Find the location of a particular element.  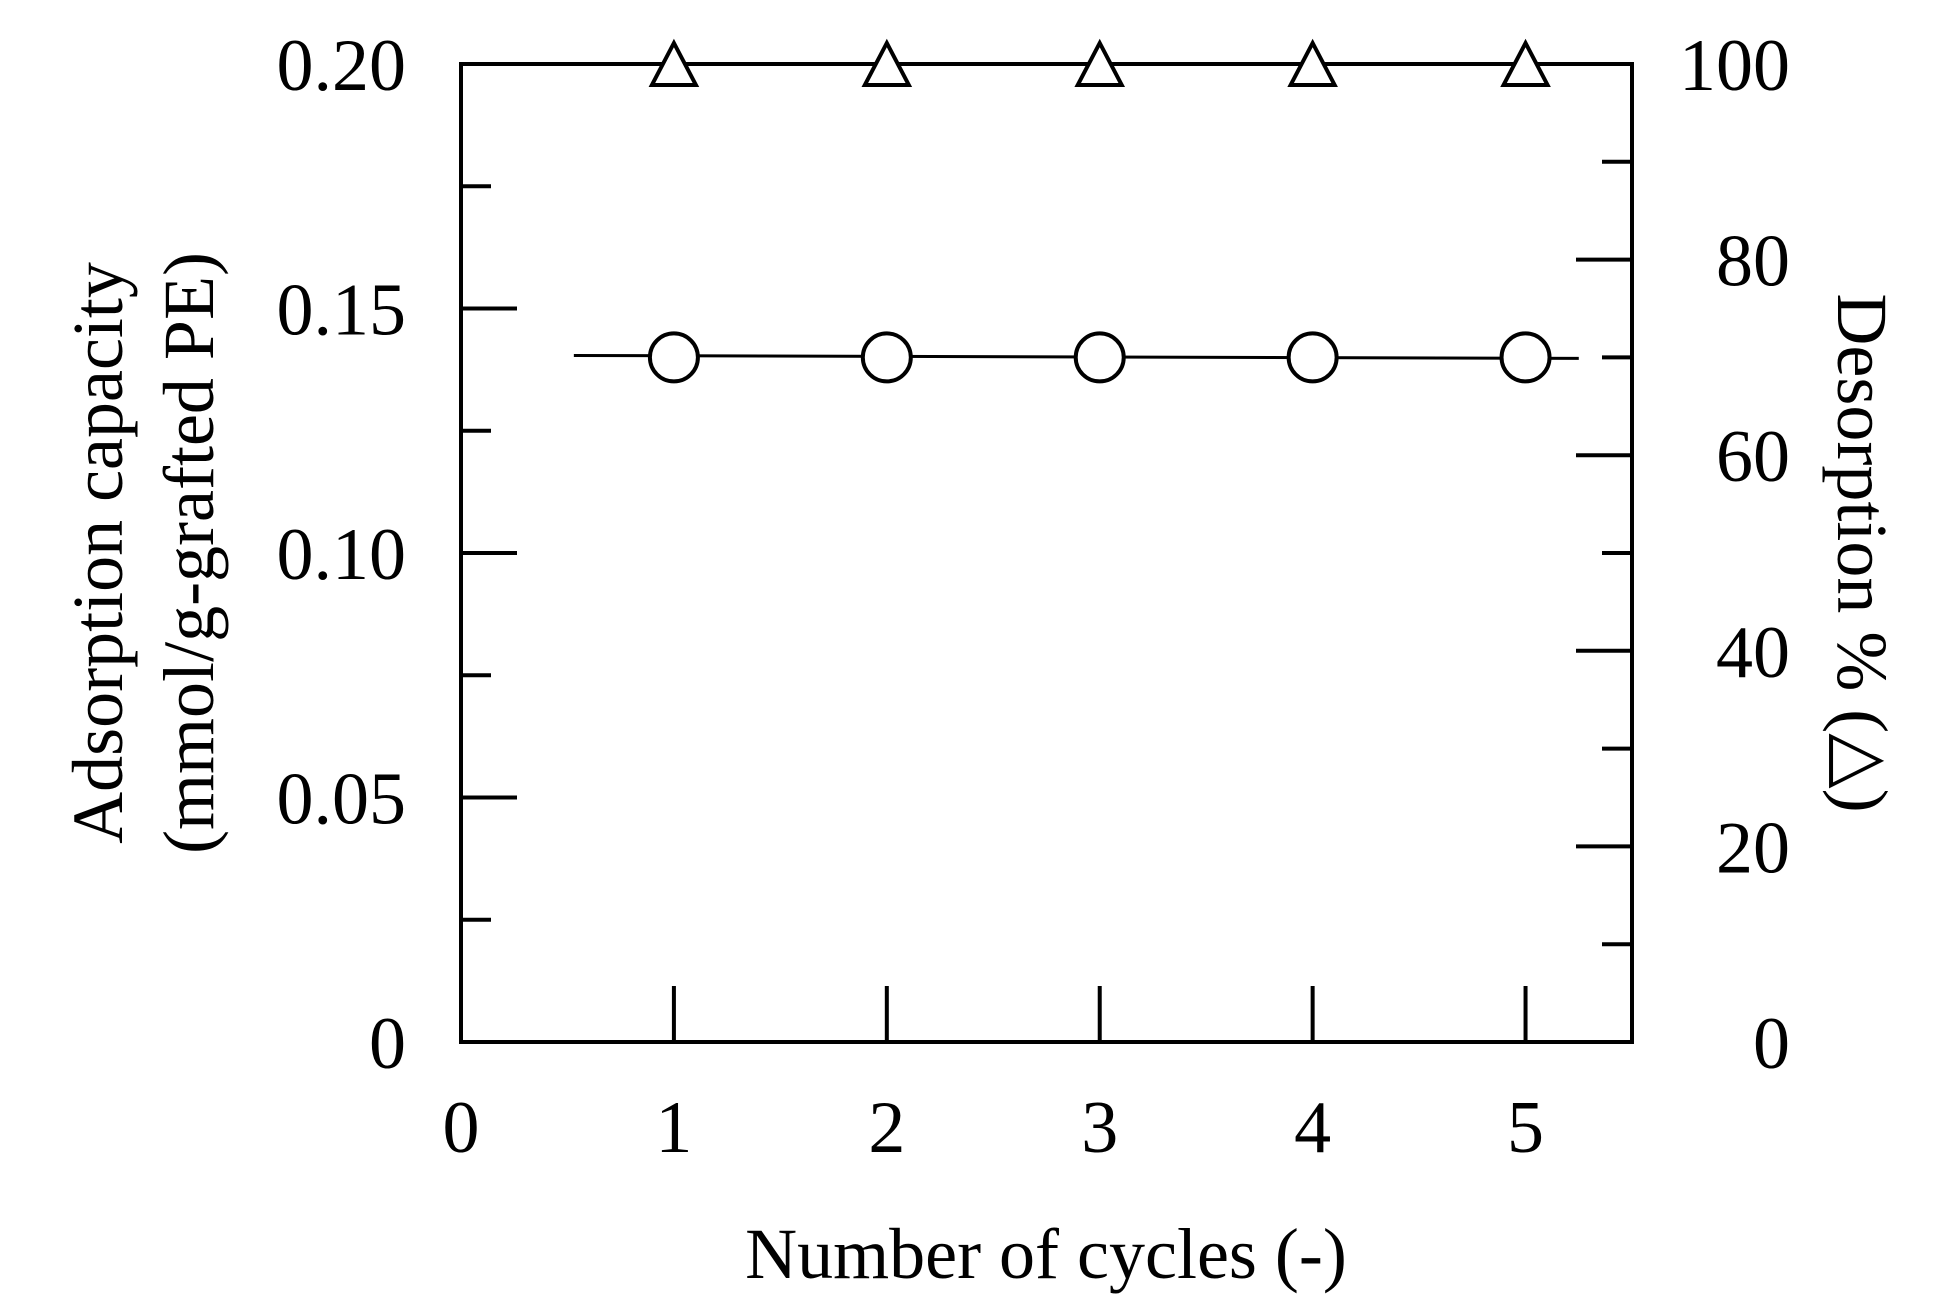

y-tick-label: 0.05 is located at coordinates (342, 800).